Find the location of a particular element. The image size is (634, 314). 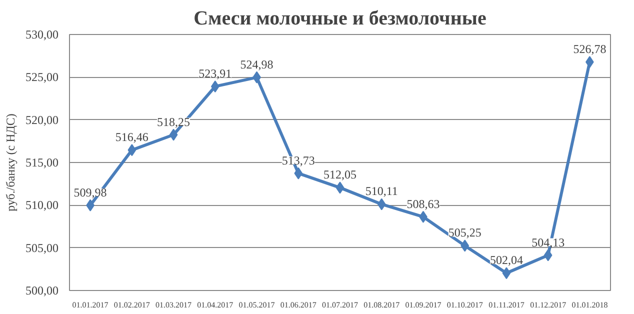

x-tick-label: 01.07.2017 is located at coordinates (340, 305).